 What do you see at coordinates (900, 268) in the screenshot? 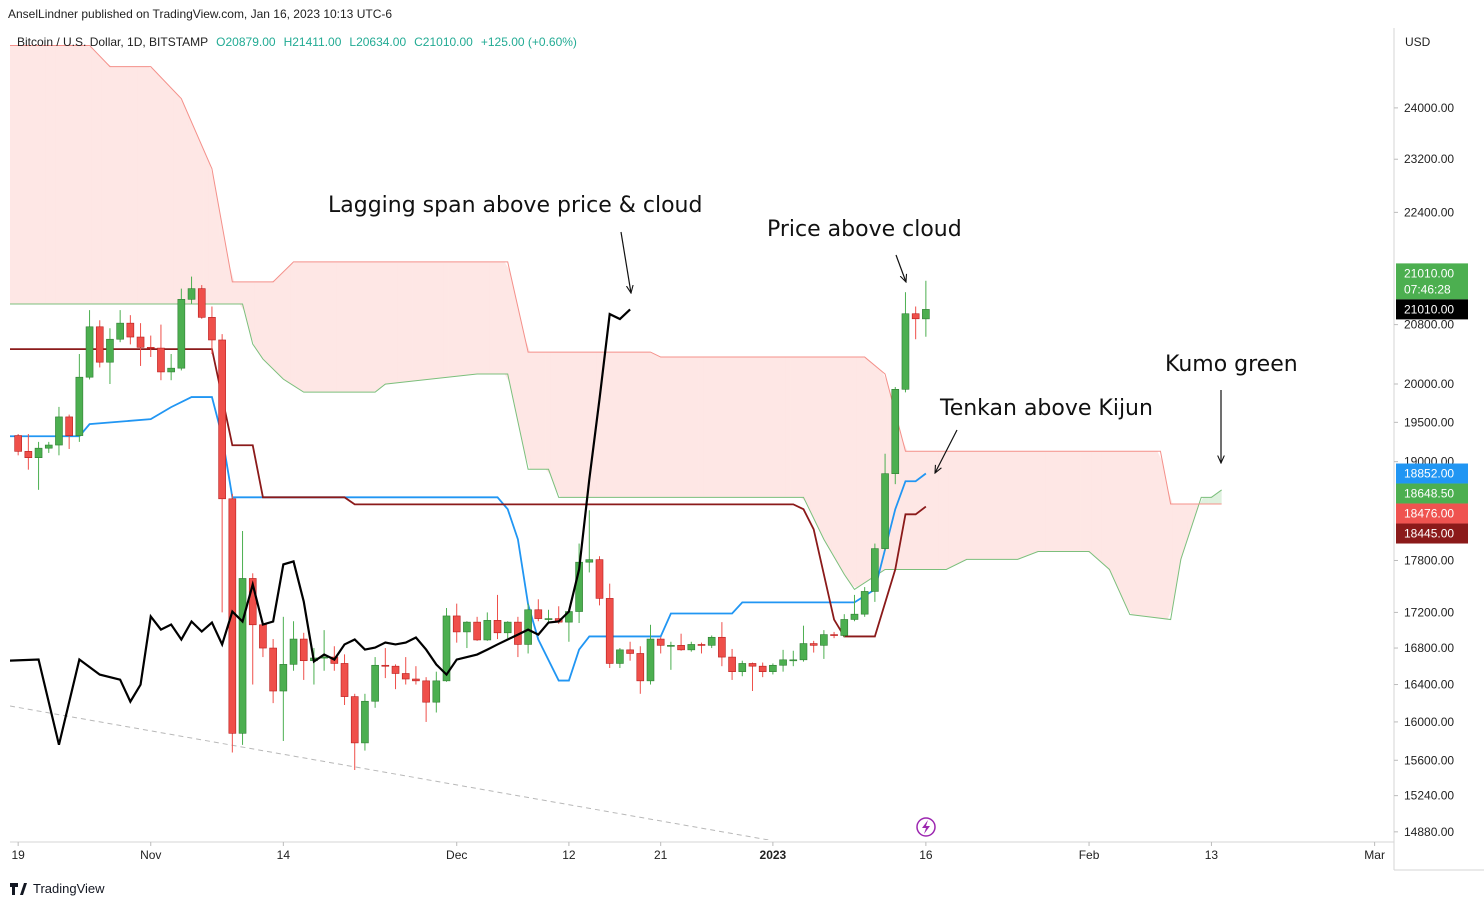
I see `arrow` at bounding box center [900, 268].